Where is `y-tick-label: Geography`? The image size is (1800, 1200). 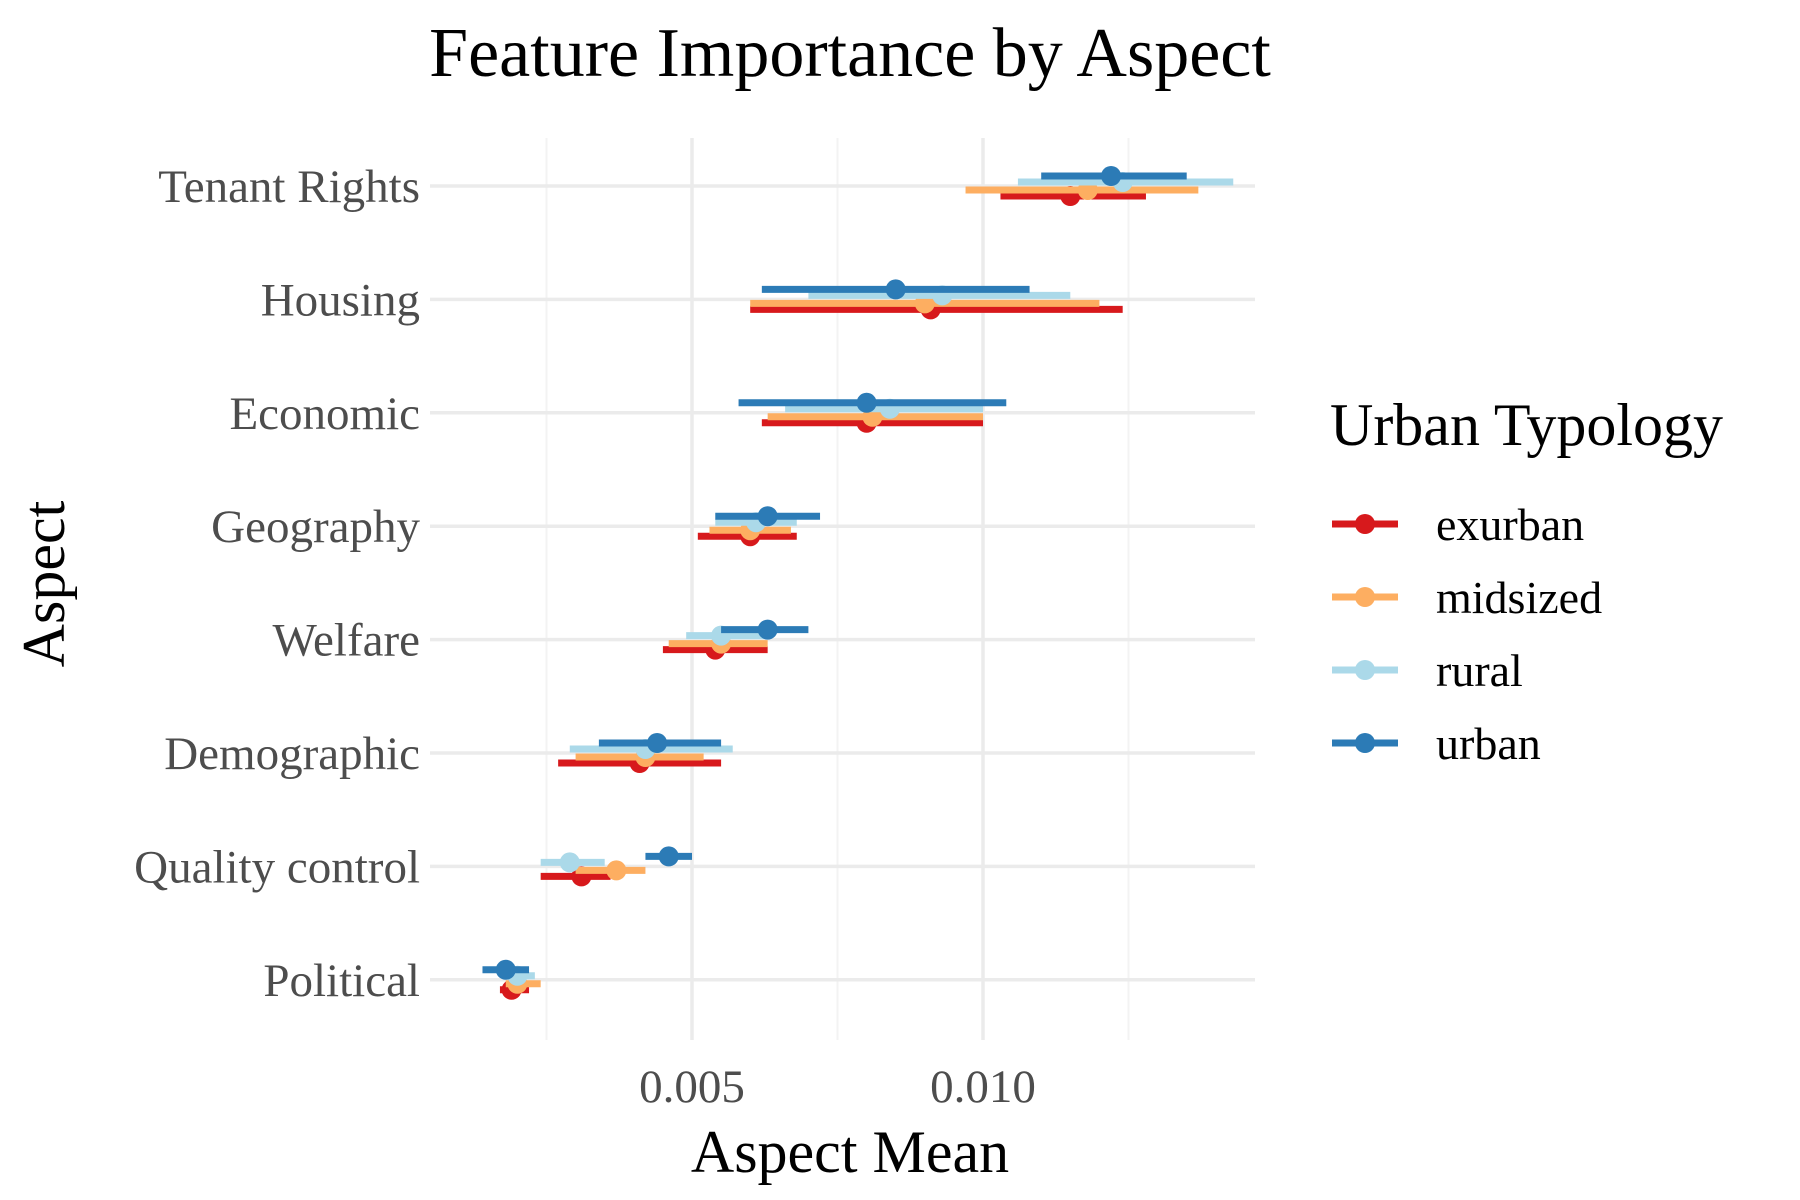 y-tick-label: Geography is located at coordinates (315, 527).